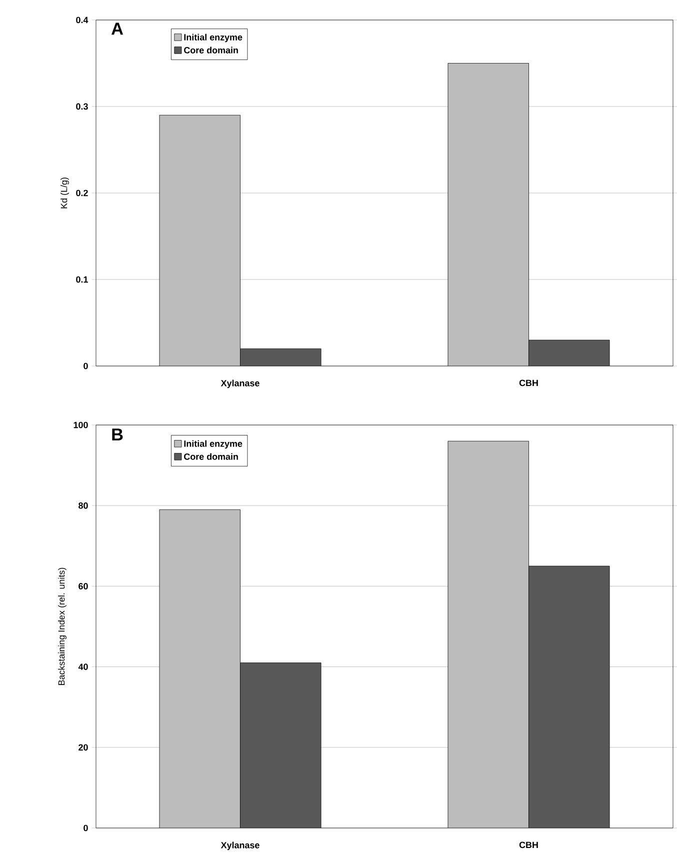 The height and width of the screenshot is (868, 677). I want to click on y-tick-label: 40, so click(83, 667).